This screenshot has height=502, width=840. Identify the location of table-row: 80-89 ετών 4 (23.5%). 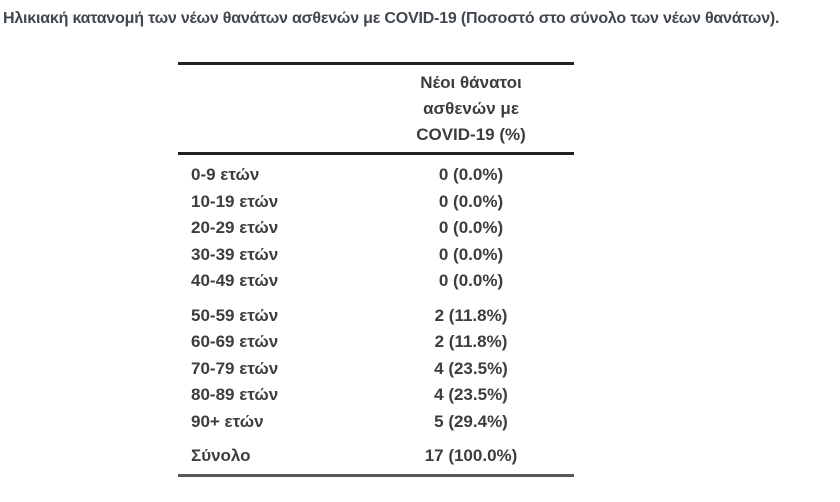
(376, 395).